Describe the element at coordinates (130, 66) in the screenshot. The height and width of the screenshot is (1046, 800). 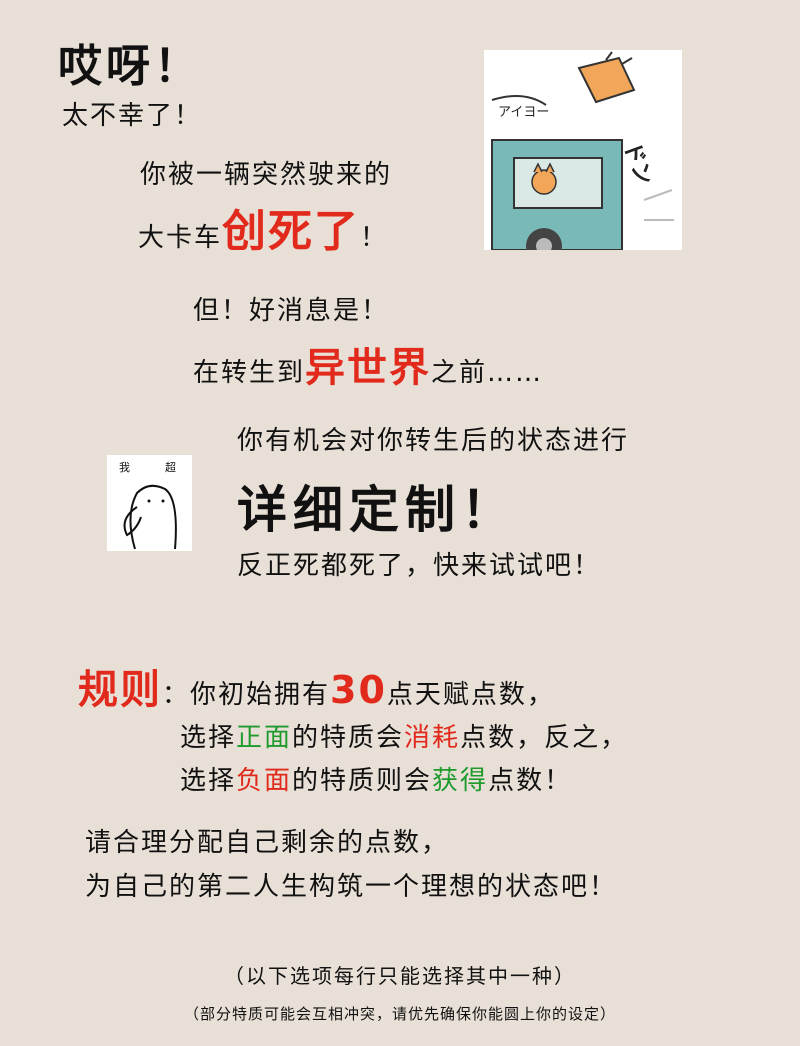
I see `exclaim-title: 哎呀！` at that location.